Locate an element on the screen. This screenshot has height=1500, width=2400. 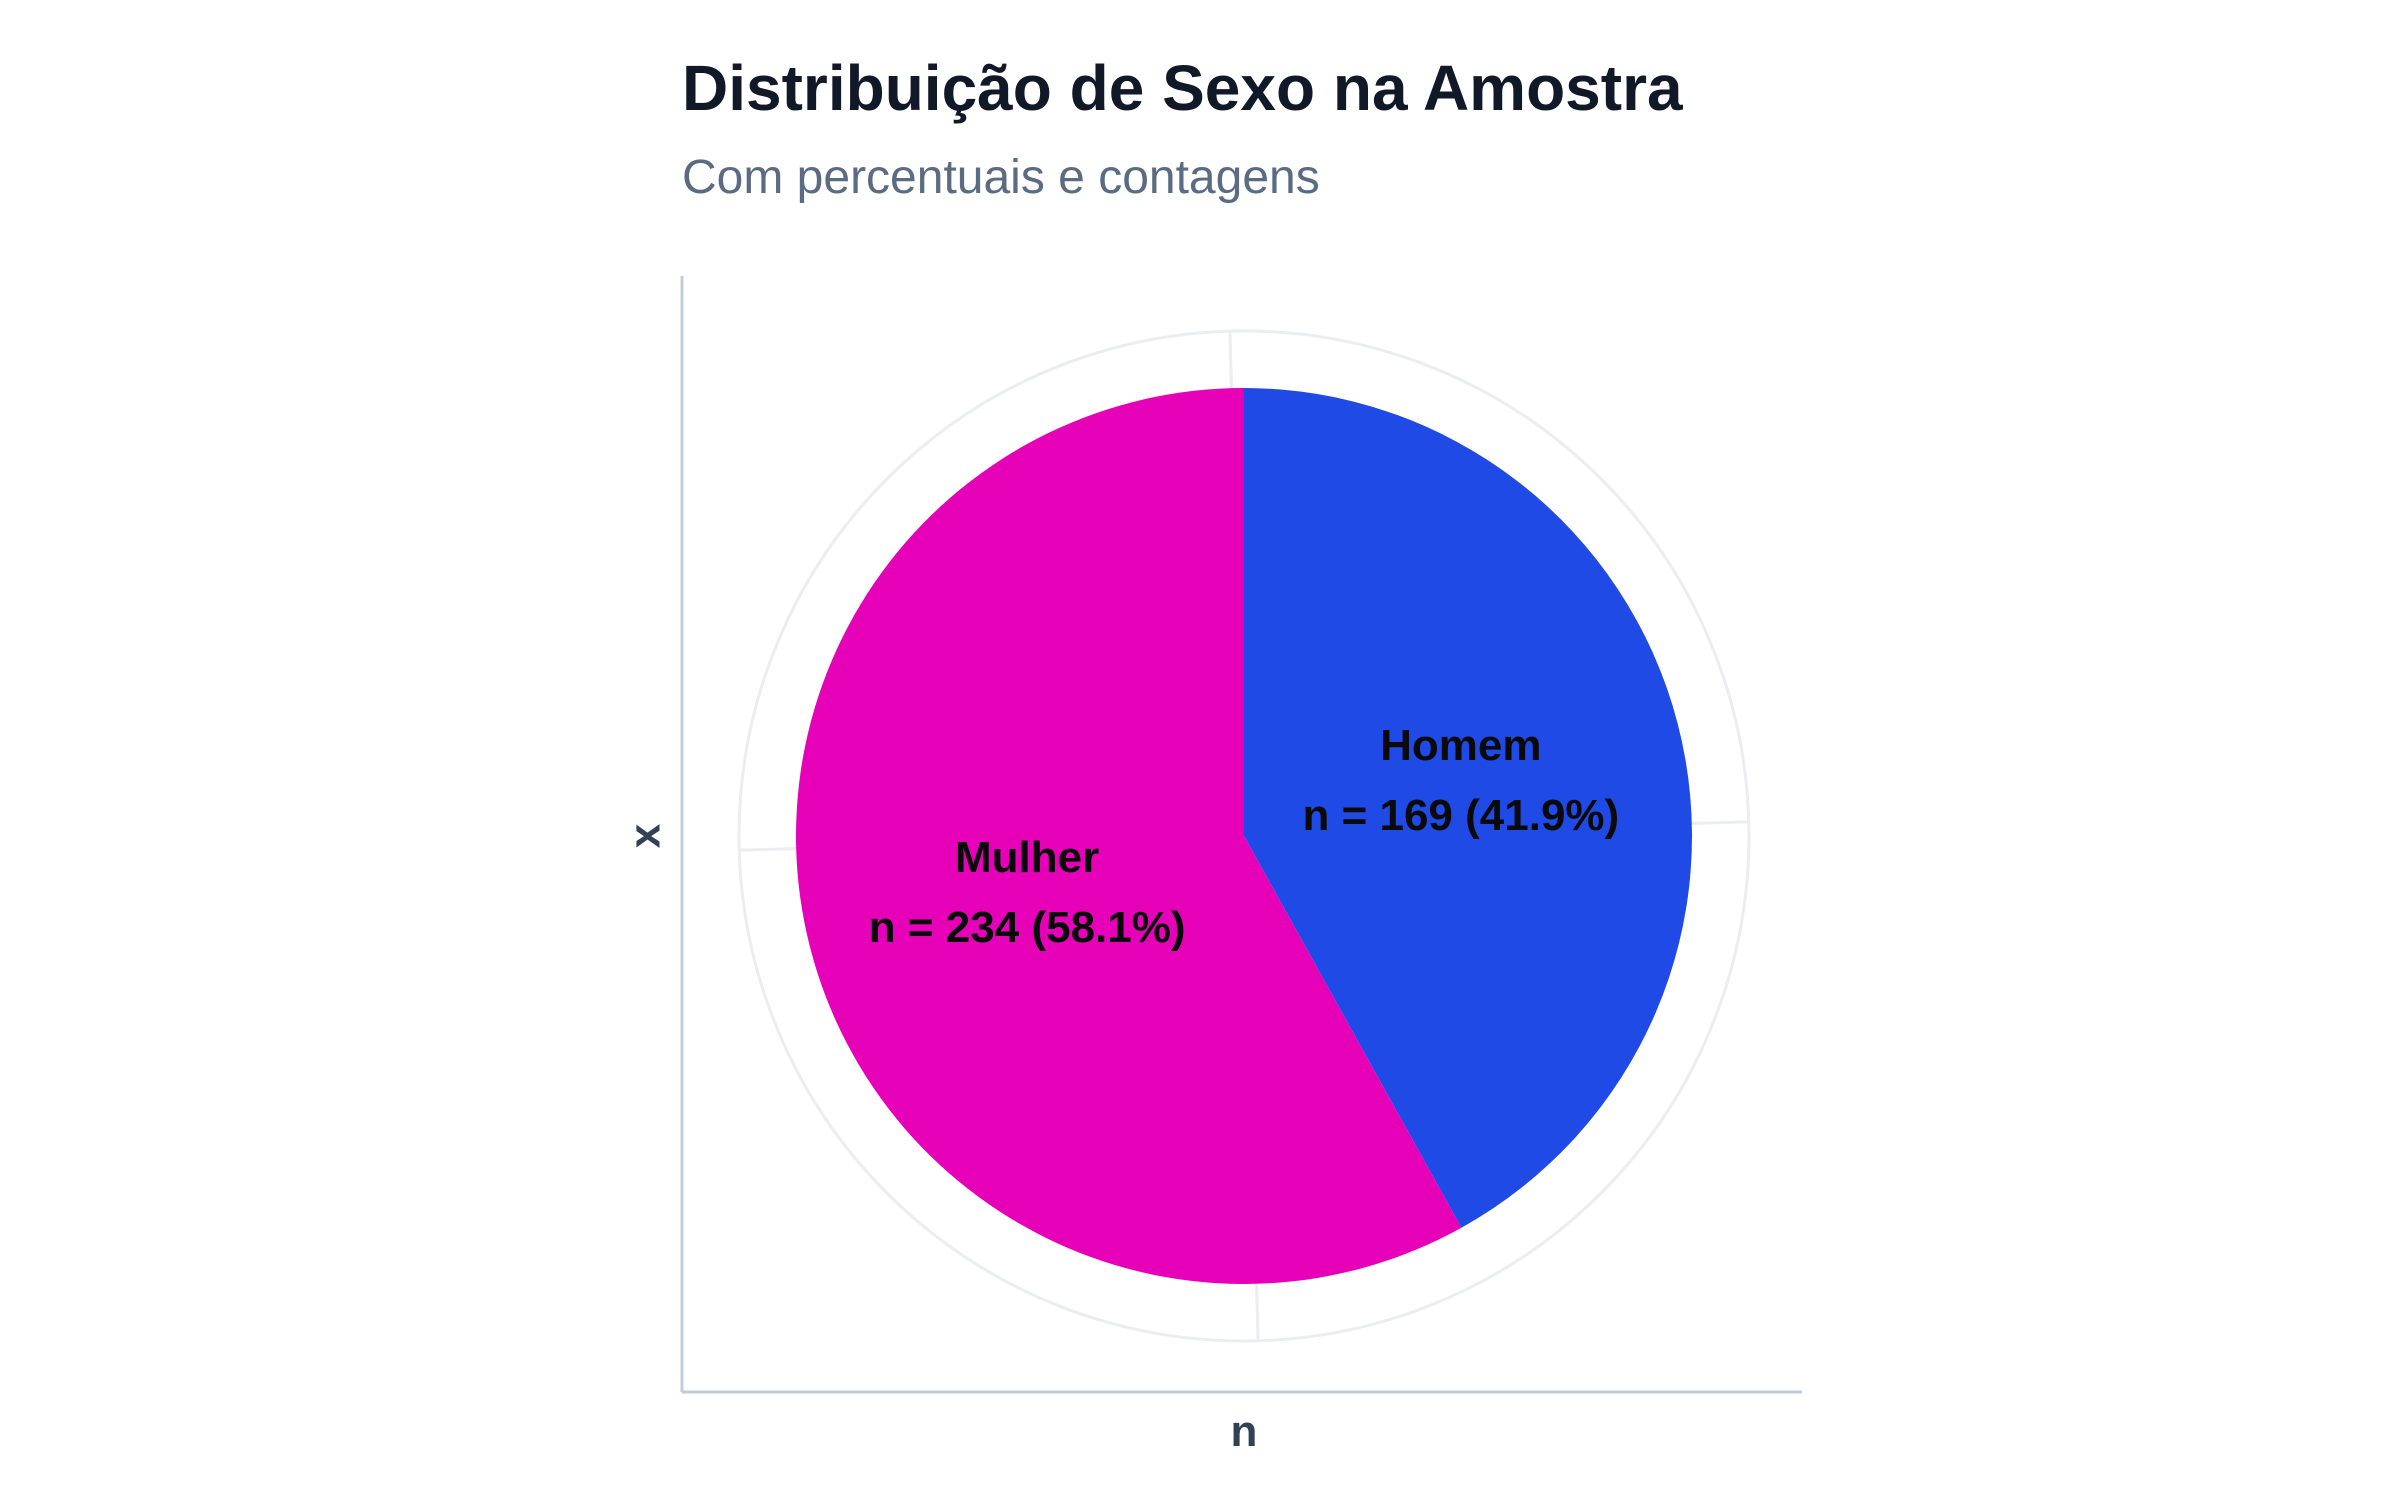
slice-label-value-mulher: n = 234 (58.1%) is located at coordinates (1027, 927).